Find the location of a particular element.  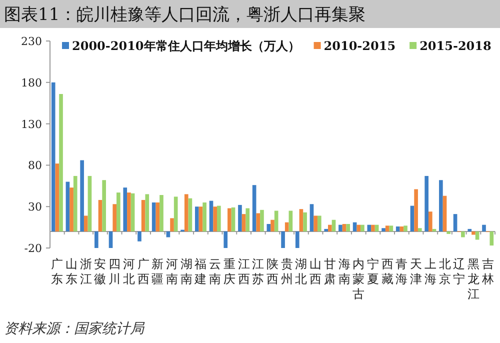

y-tick-label: 180 is located at coordinates (31, 83).